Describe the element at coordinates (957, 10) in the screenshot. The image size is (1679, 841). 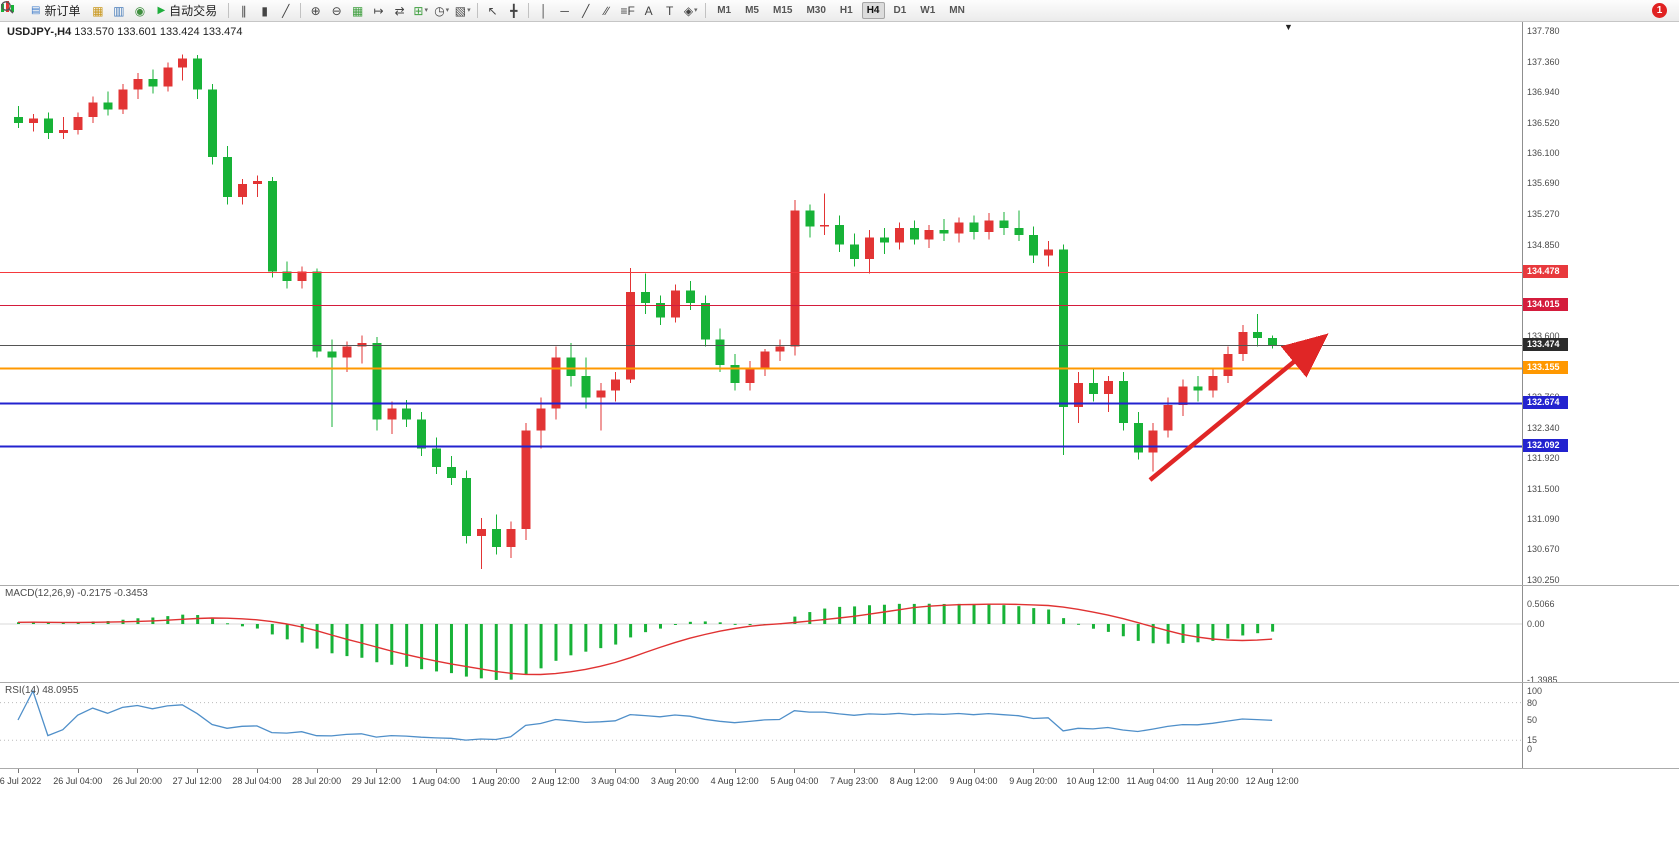
I see `timeframe-button-MN: MN` at that location.